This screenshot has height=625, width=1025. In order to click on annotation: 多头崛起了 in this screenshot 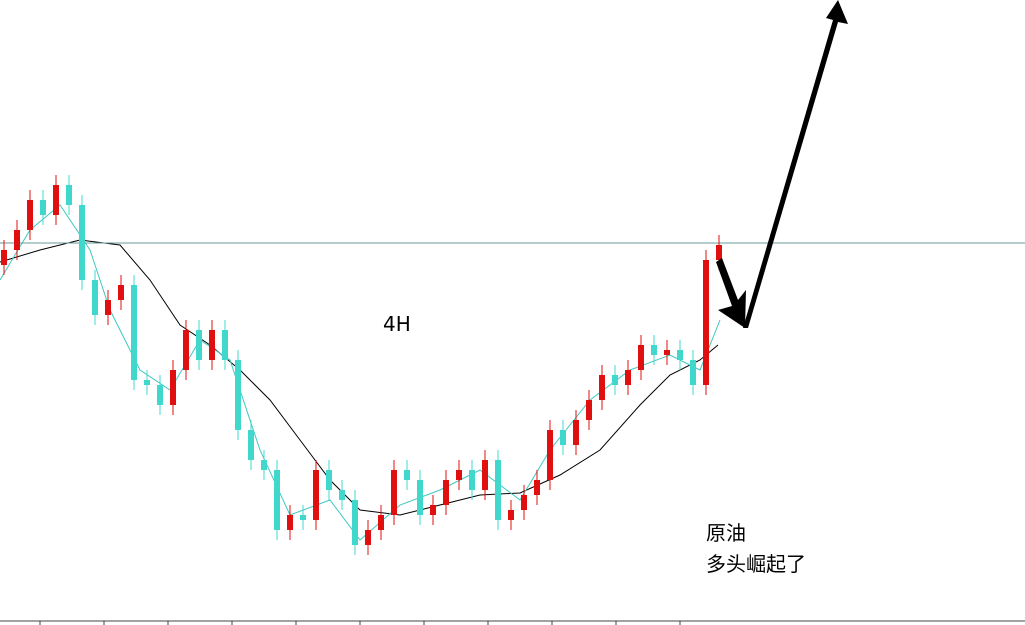, I will do `click(756, 564)`.